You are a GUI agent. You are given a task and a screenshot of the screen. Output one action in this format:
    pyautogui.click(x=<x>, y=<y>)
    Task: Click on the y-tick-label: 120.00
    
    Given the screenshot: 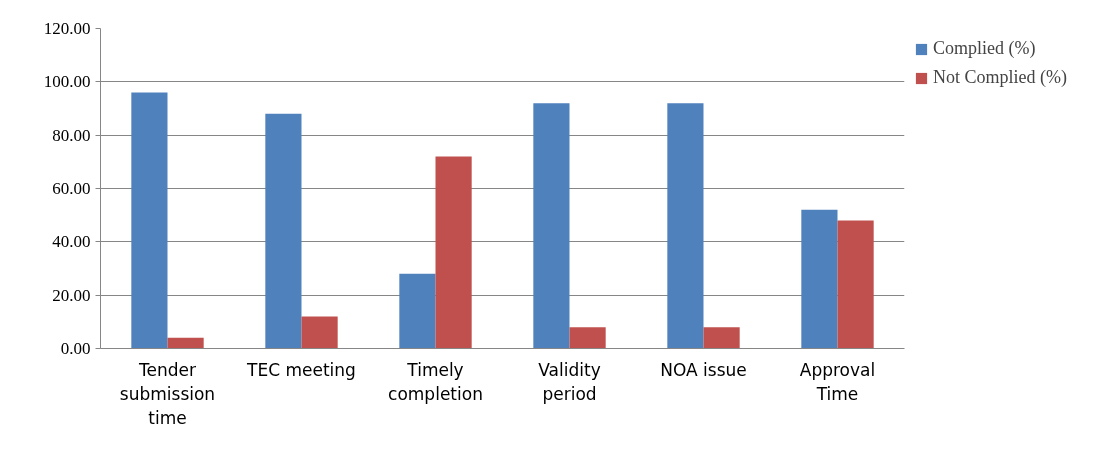 What is the action you would take?
    pyautogui.click(x=67, y=28)
    